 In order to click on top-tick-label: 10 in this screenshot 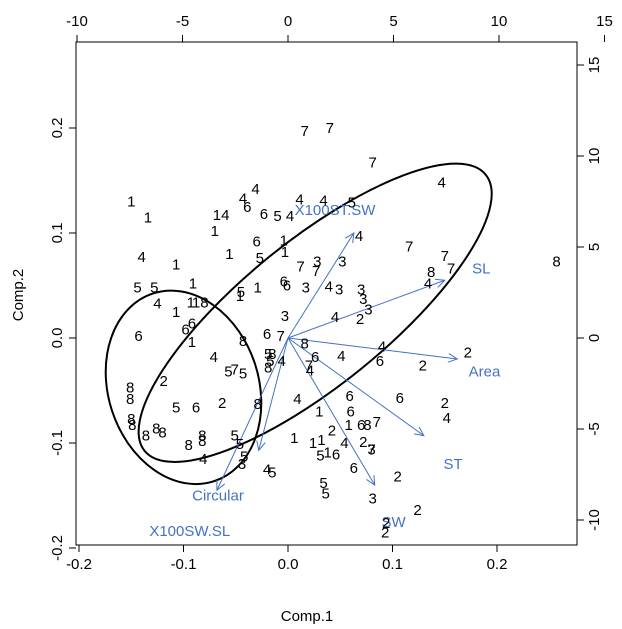, I will do `click(499, 21)`.